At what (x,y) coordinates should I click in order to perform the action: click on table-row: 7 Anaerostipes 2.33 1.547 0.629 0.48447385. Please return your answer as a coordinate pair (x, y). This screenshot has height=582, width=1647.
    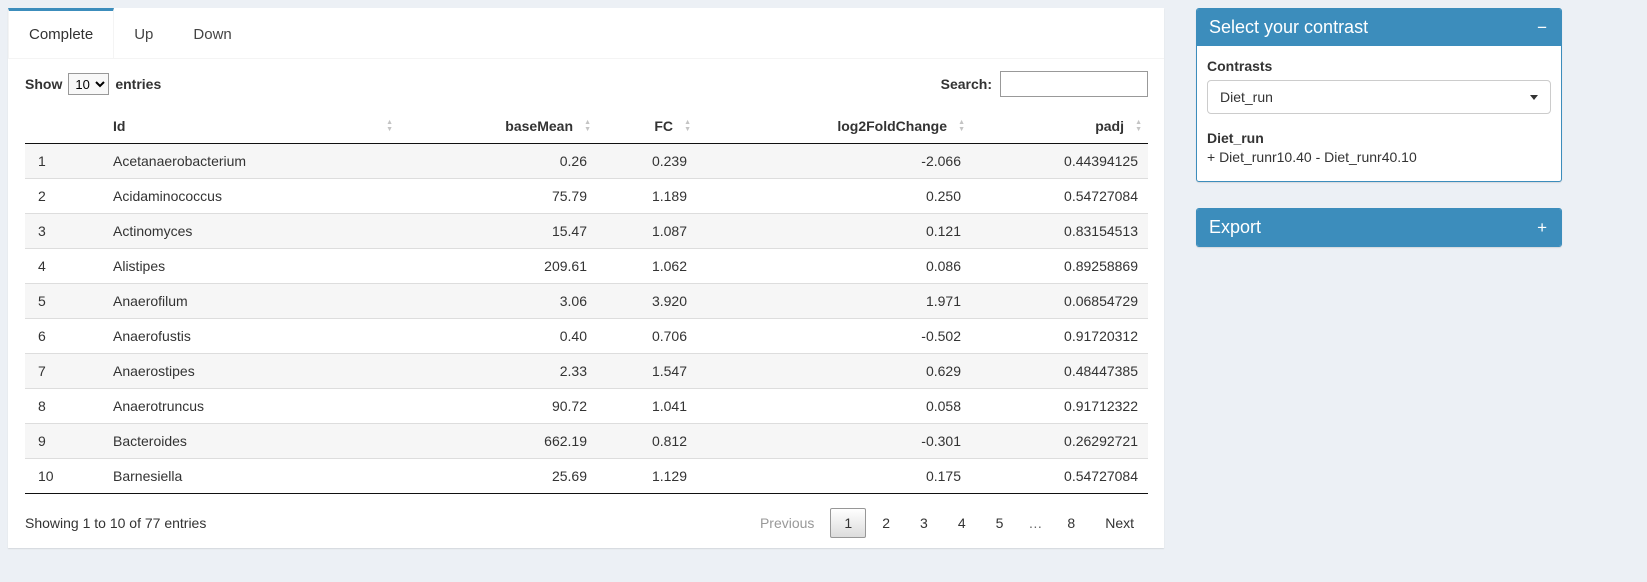
    Looking at the image, I should click on (586, 371).